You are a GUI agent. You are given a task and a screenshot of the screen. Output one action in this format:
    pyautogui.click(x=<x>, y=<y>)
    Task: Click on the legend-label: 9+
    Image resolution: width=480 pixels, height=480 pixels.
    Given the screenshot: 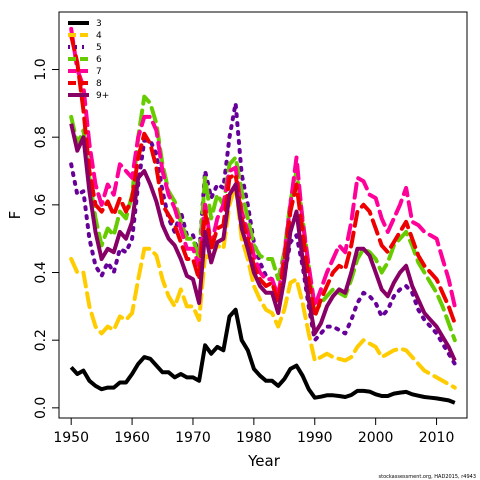 What is the action you would take?
    pyautogui.click(x=102, y=96)
    